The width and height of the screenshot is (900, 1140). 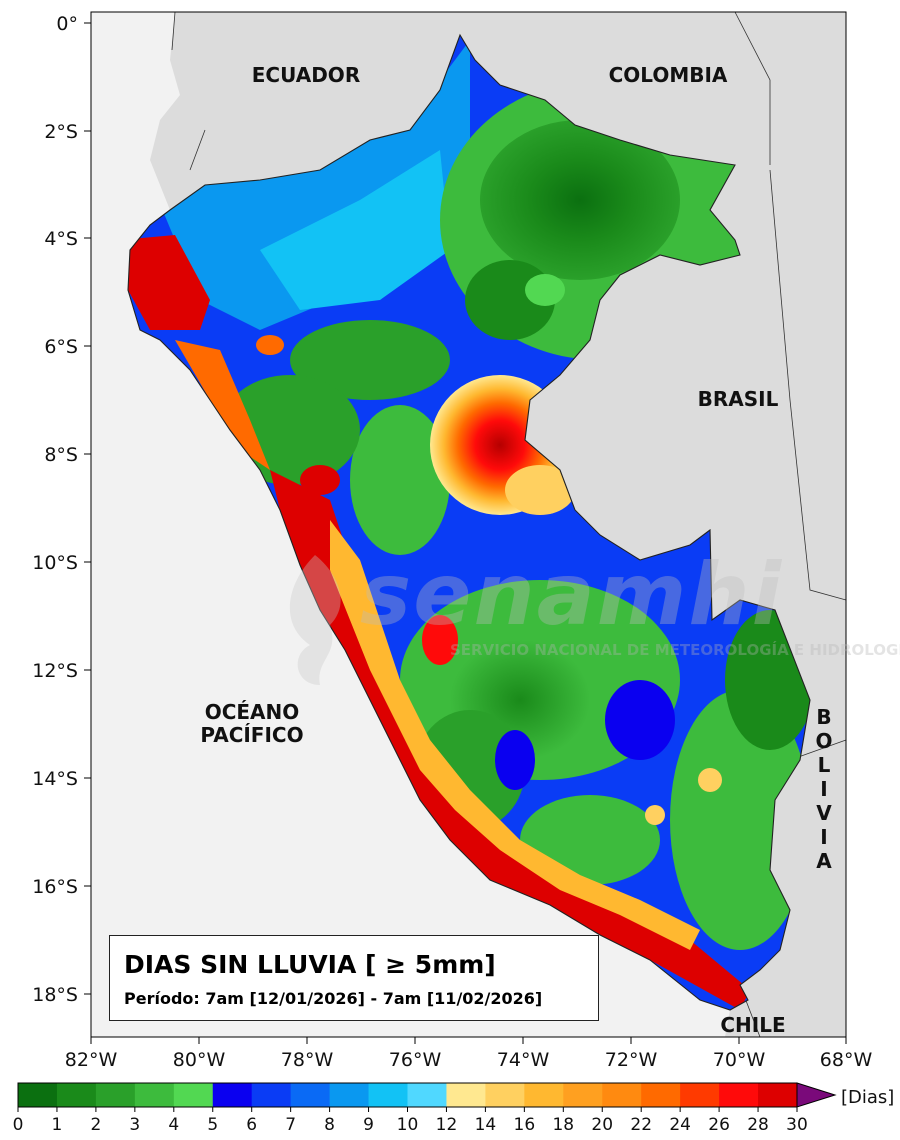 What do you see at coordinates (752, 1025) in the screenshot?
I see `label-chile: CHILE` at bounding box center [752, 1025].